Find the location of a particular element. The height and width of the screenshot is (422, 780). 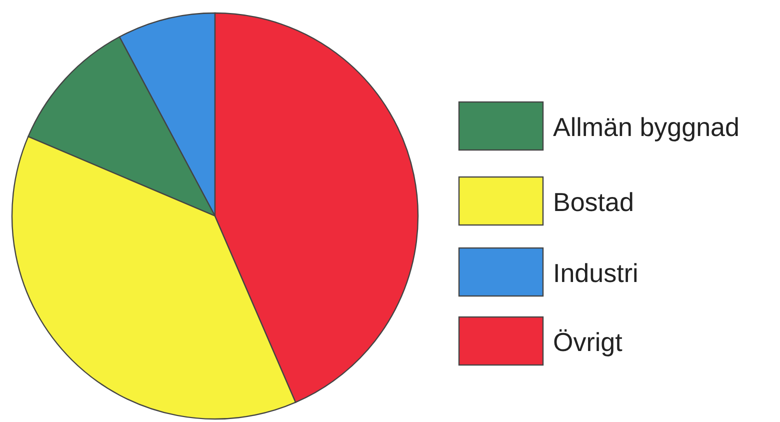

legend-label: Bostad is located at coordinates (593, 202).